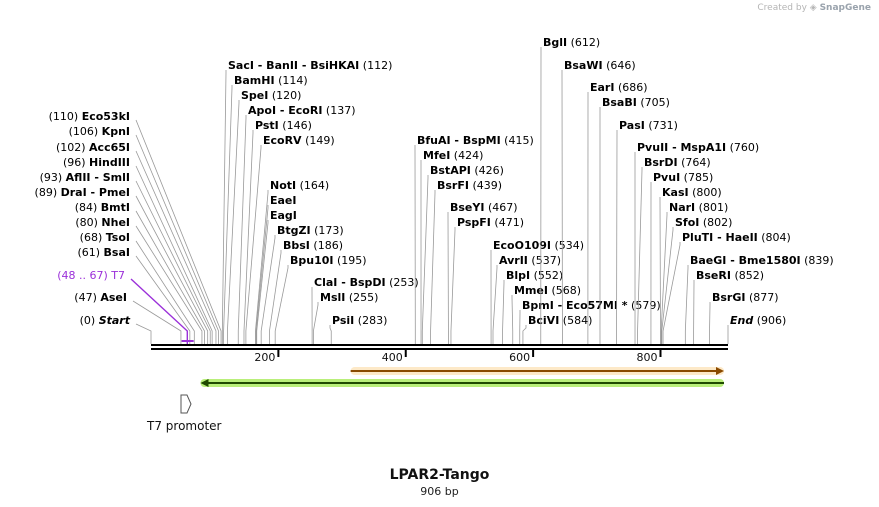 Image resolution: width=879 pixels, height=507 pixels. What do you see at coordinates (644, 305) in the screenshot?
I see `site-position: (579)` at bounding box center [644, 305].